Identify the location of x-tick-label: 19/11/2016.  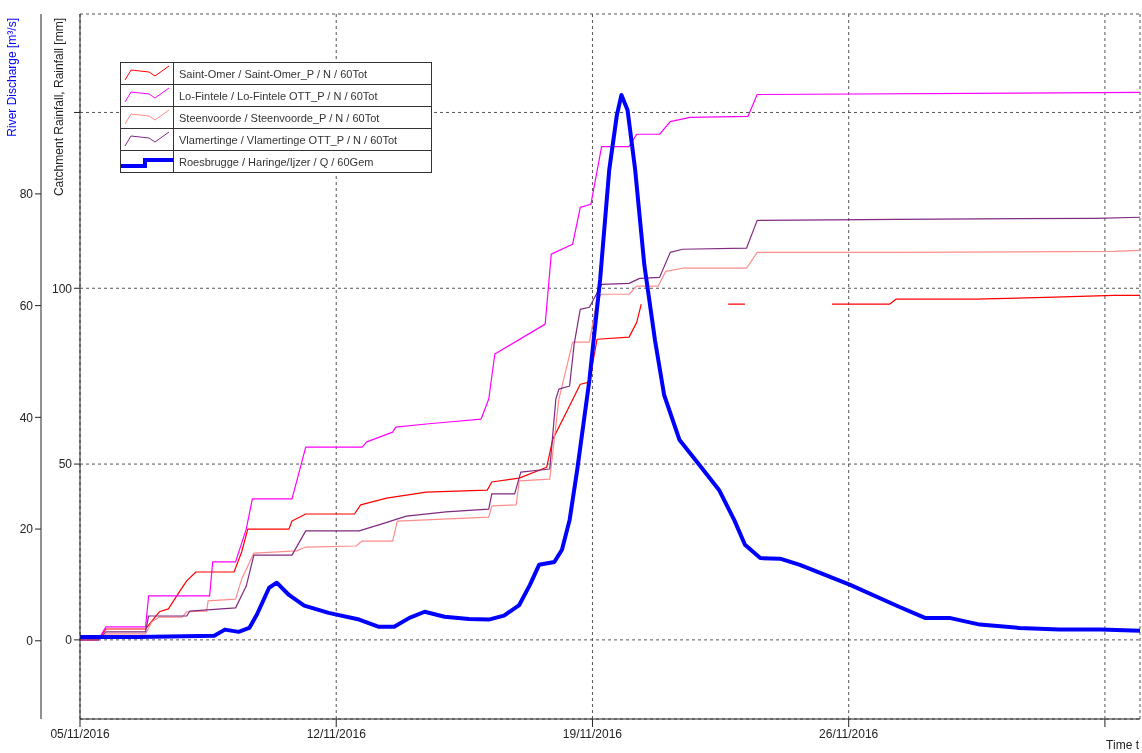
(592, 733).